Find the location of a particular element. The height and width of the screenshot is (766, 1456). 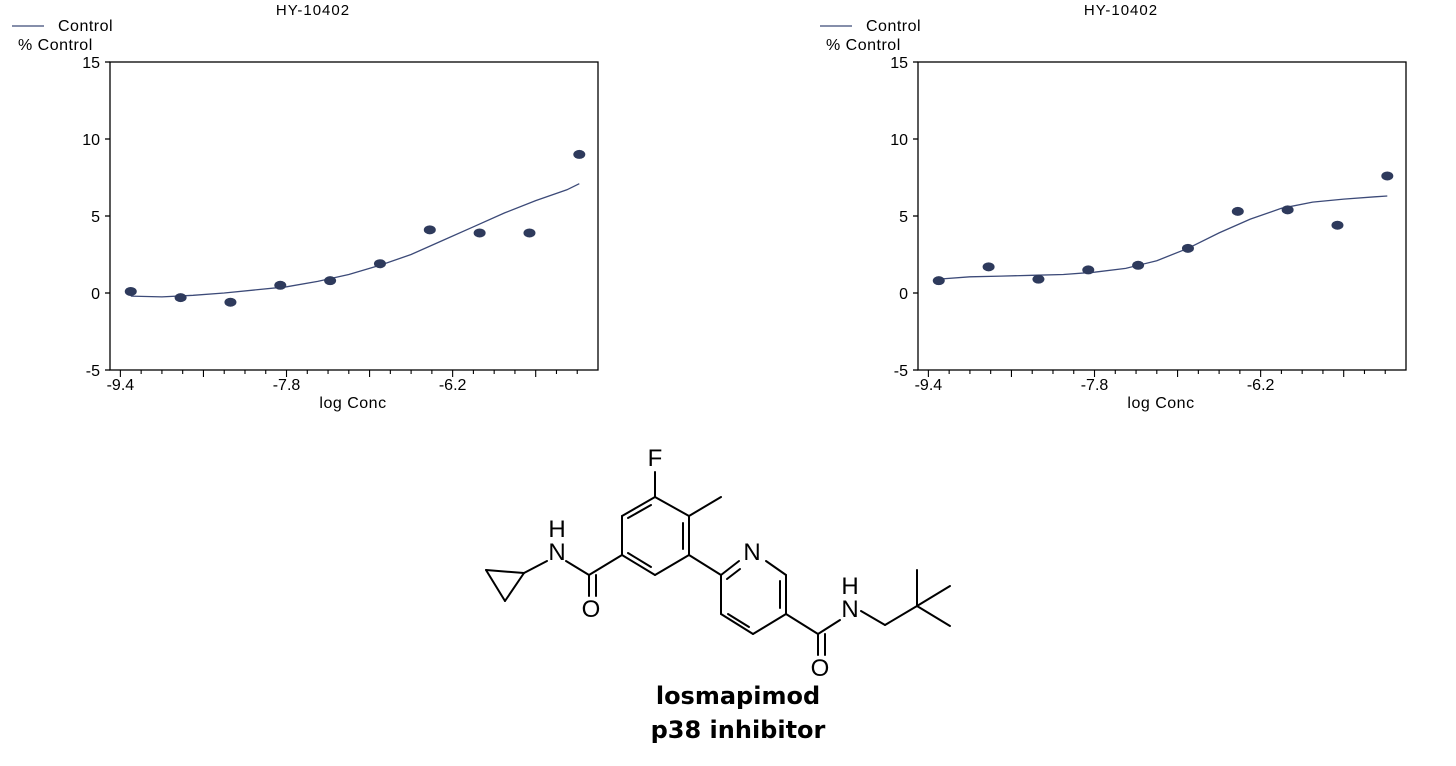

atom-h-right: H is located at coordinates (849, 586).